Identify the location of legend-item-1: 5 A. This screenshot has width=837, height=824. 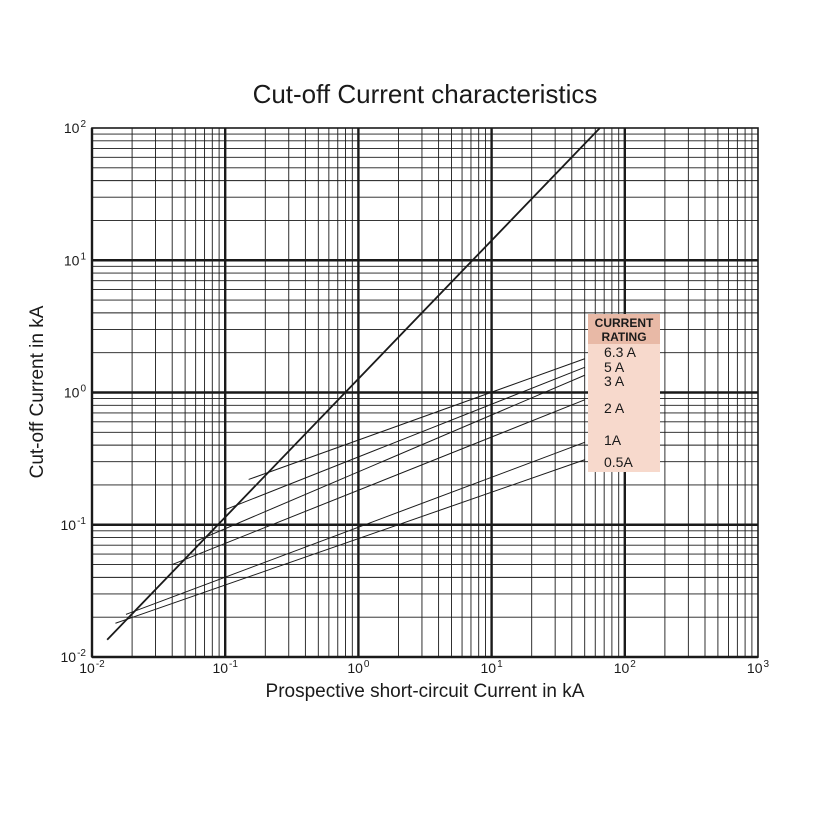
(614, 367).